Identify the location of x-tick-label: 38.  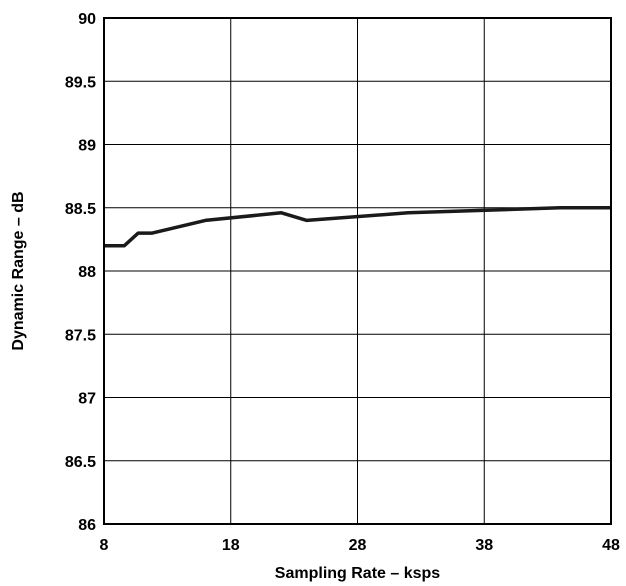
(484, 545).